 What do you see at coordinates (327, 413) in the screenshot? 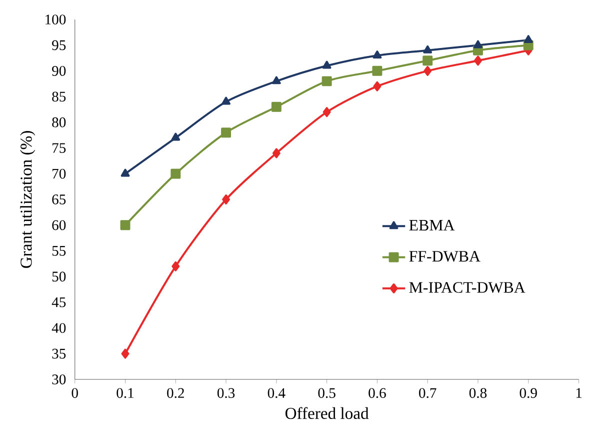
I see `x-axis-title: Offered load` at bounding box center [327, 413].